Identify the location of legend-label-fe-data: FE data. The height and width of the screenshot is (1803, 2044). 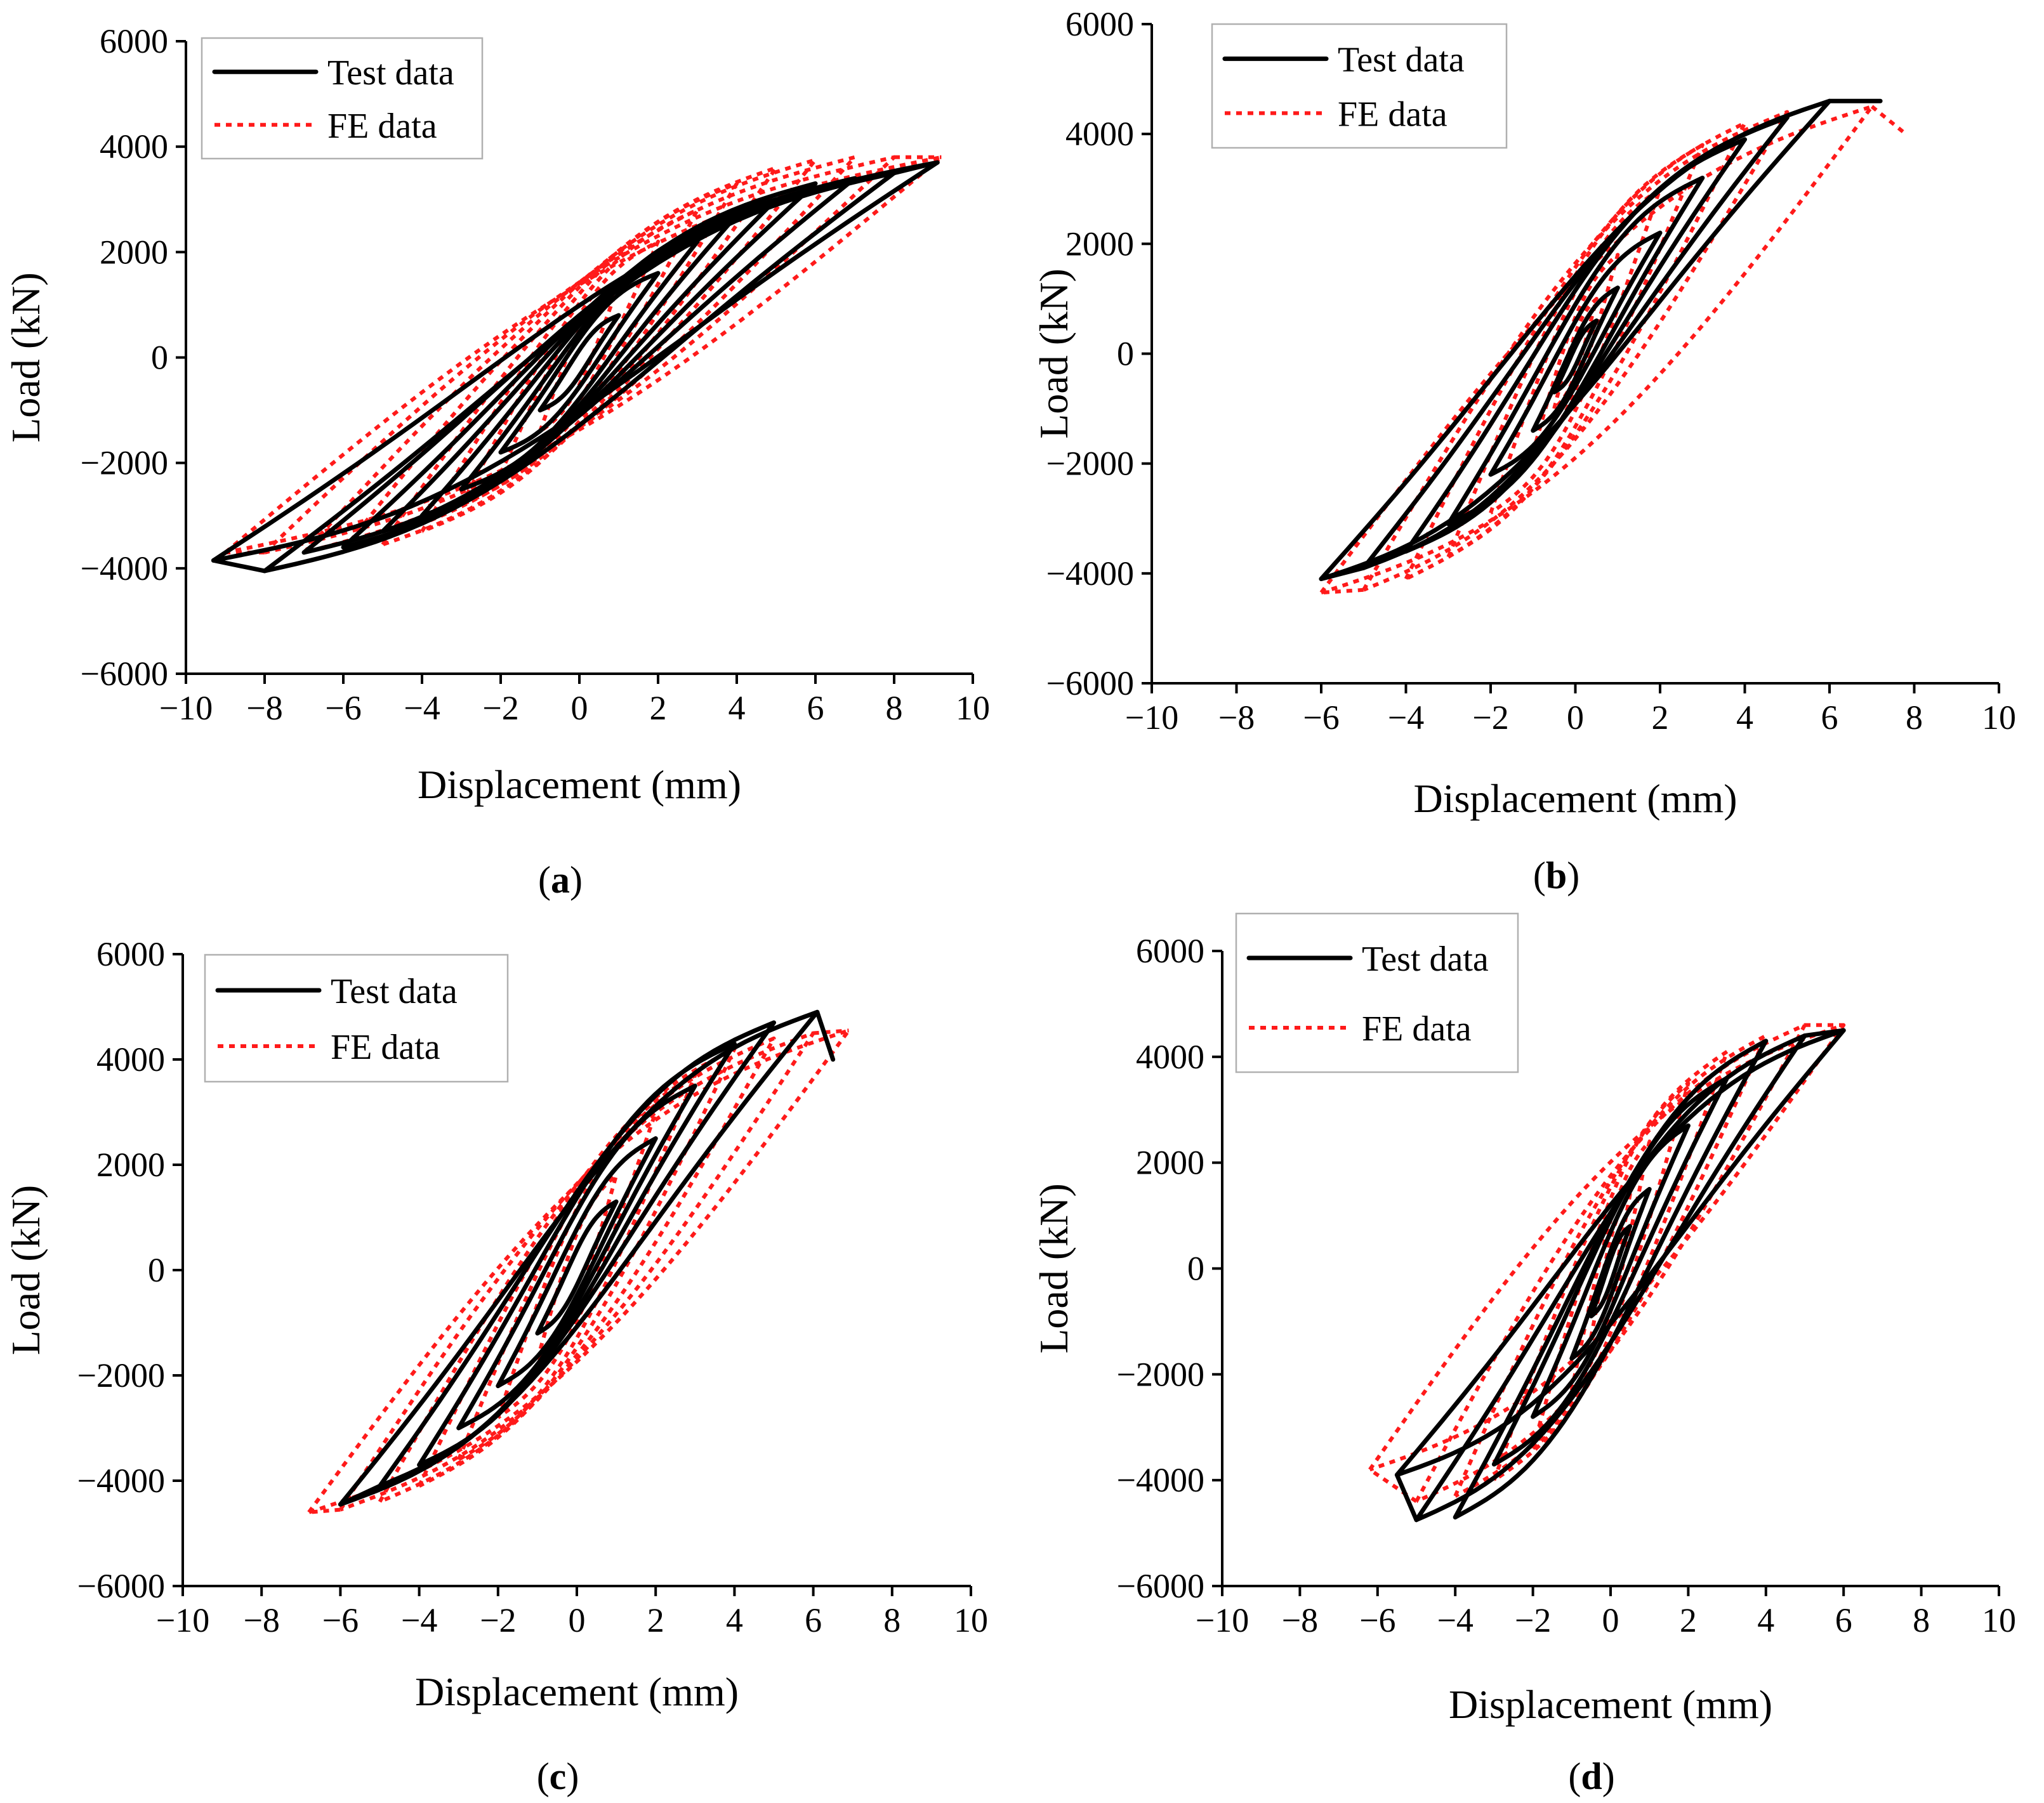
(385, 1047).